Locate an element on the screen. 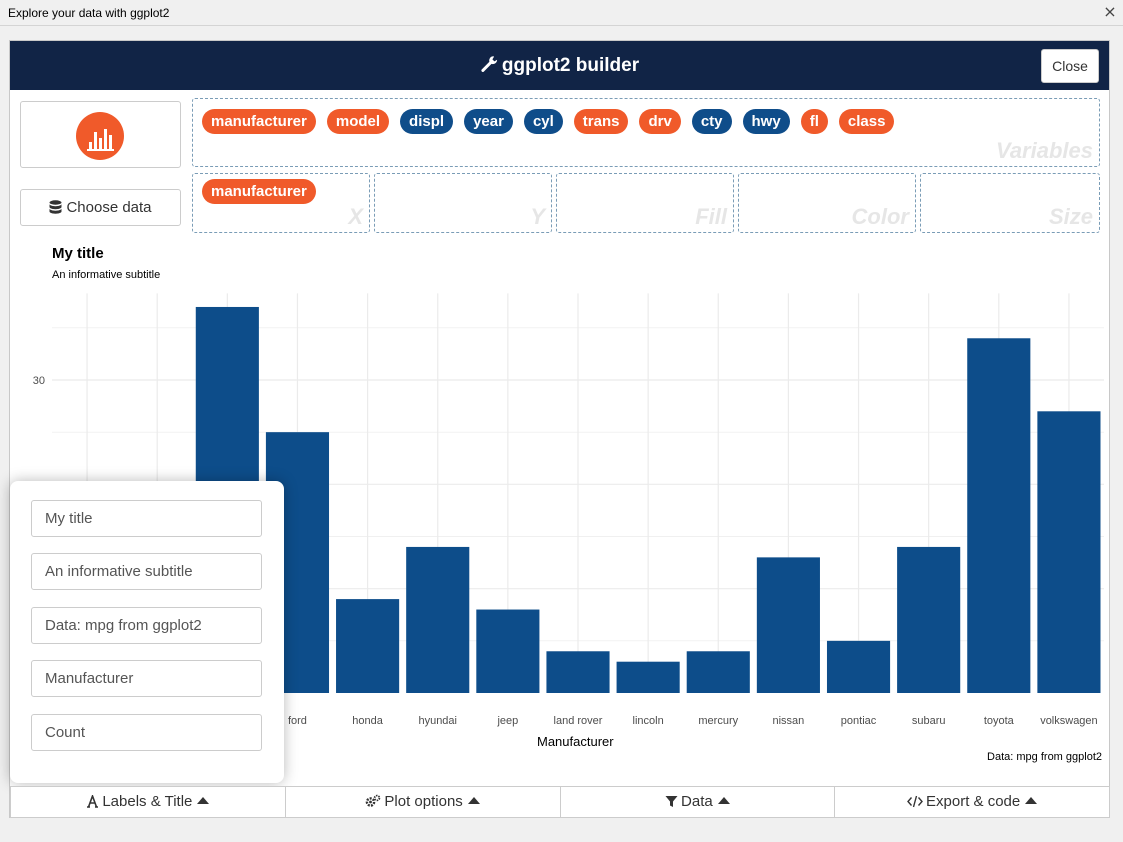  fill-zone-label: Fill is located at coordinates (711, 216).